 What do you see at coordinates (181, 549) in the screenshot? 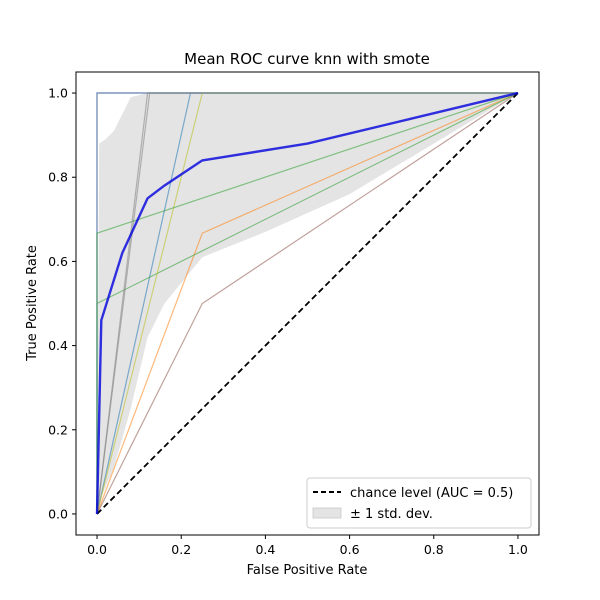
I see `x-tick-label: 0.2` at bounding box center [181, 549].